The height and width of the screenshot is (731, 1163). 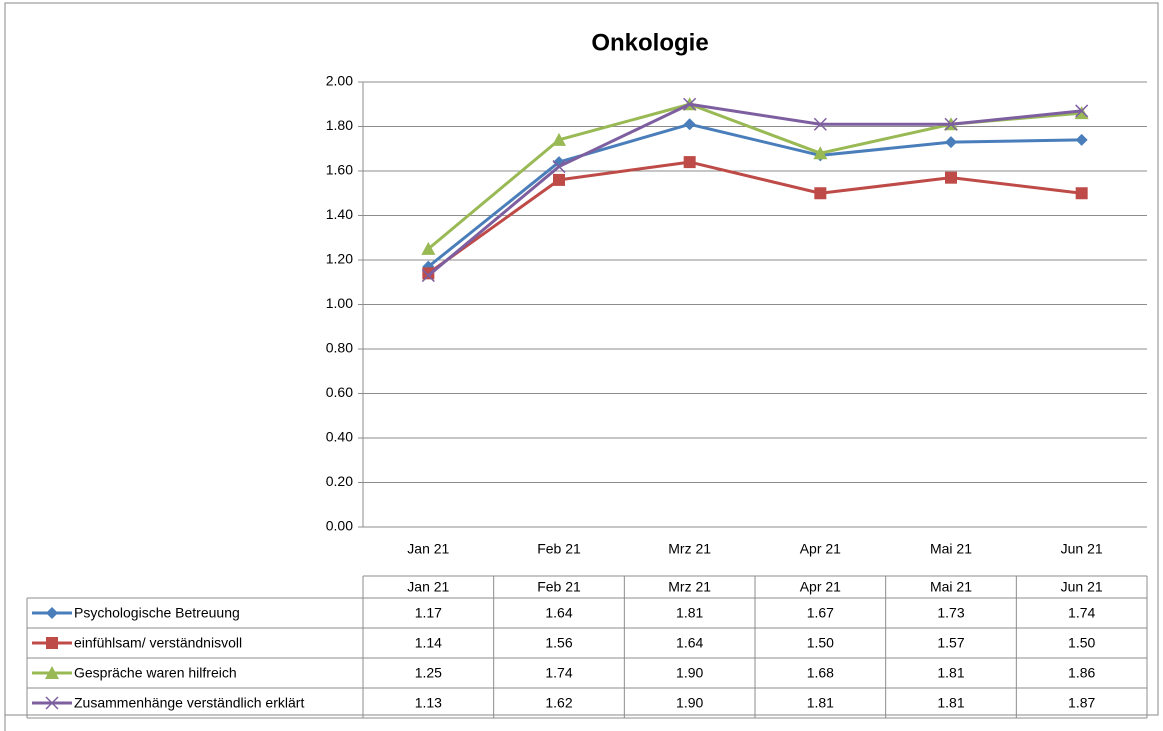 What do you see at coordinates (339, 437) in the screenshot?
I see `y-tick-label: 0.40` at bounding box center [339, 437].